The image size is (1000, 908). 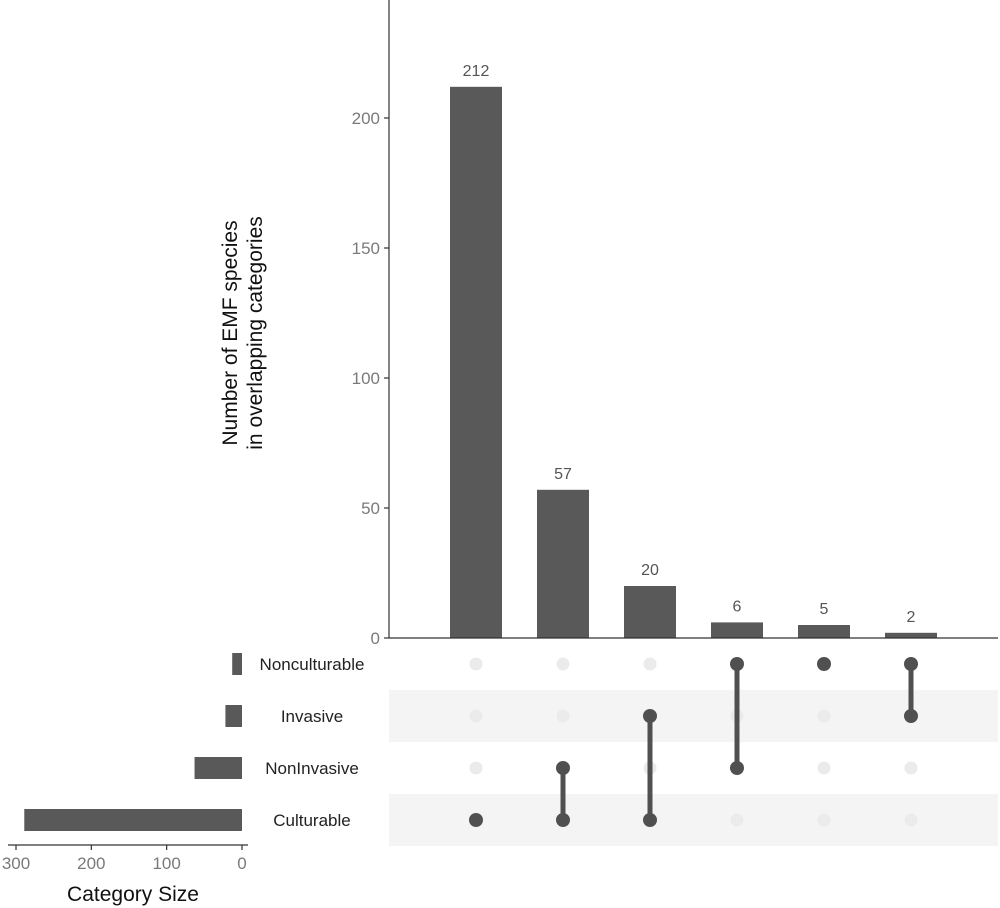 I want to click on y-tick-label-200: 200, so click(x=366, y=118).